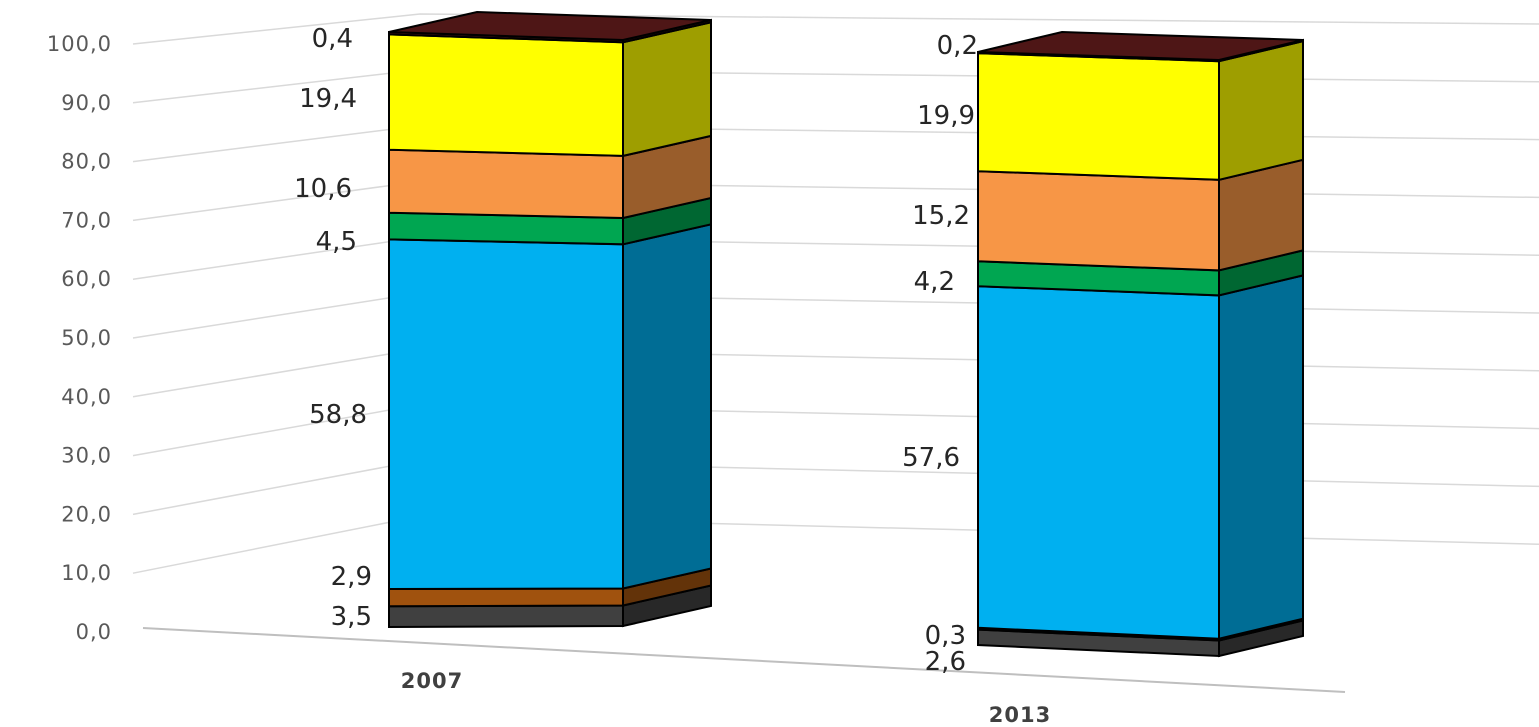 Image resolution: width=1539 pixels, height=727 pixels. I want to click on y-tick-label: 30,0, so click(86, 456).